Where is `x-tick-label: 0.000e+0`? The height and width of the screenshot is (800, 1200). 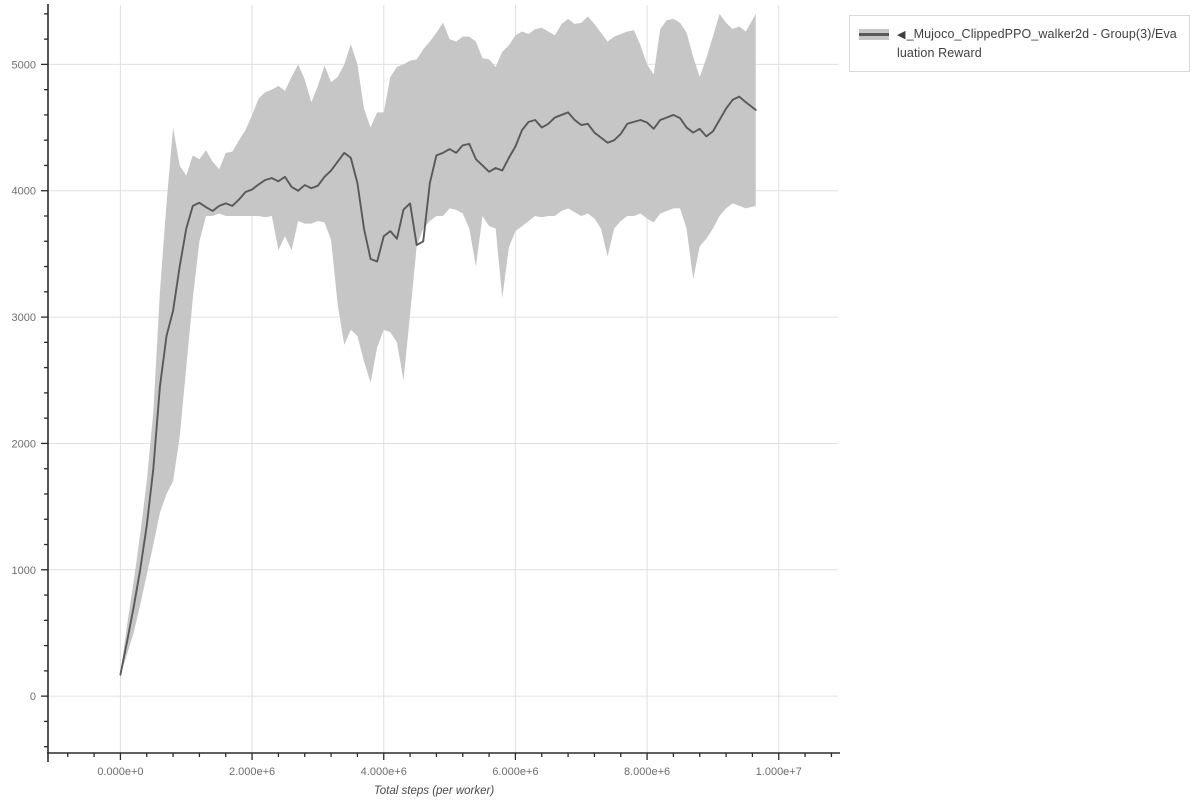
x-tick-label: 0.000e+0 is located at coordinates (120, 772).